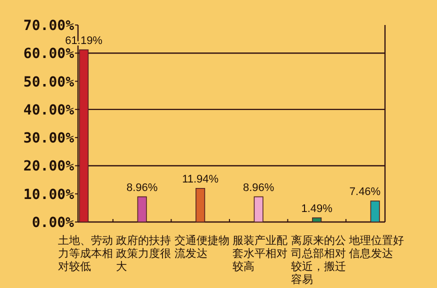 This screenshot has width=437, height=288. Describe the element at coordinates (365, 192) in the screenshot. I see `data-label: 7.46%` at that location.